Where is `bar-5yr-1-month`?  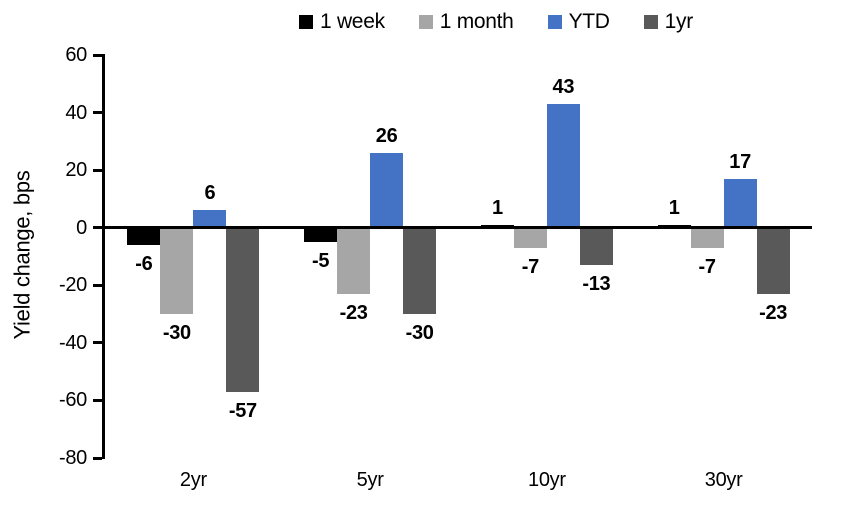 bar-5yr-1-month is located at coordinates (354, 260).